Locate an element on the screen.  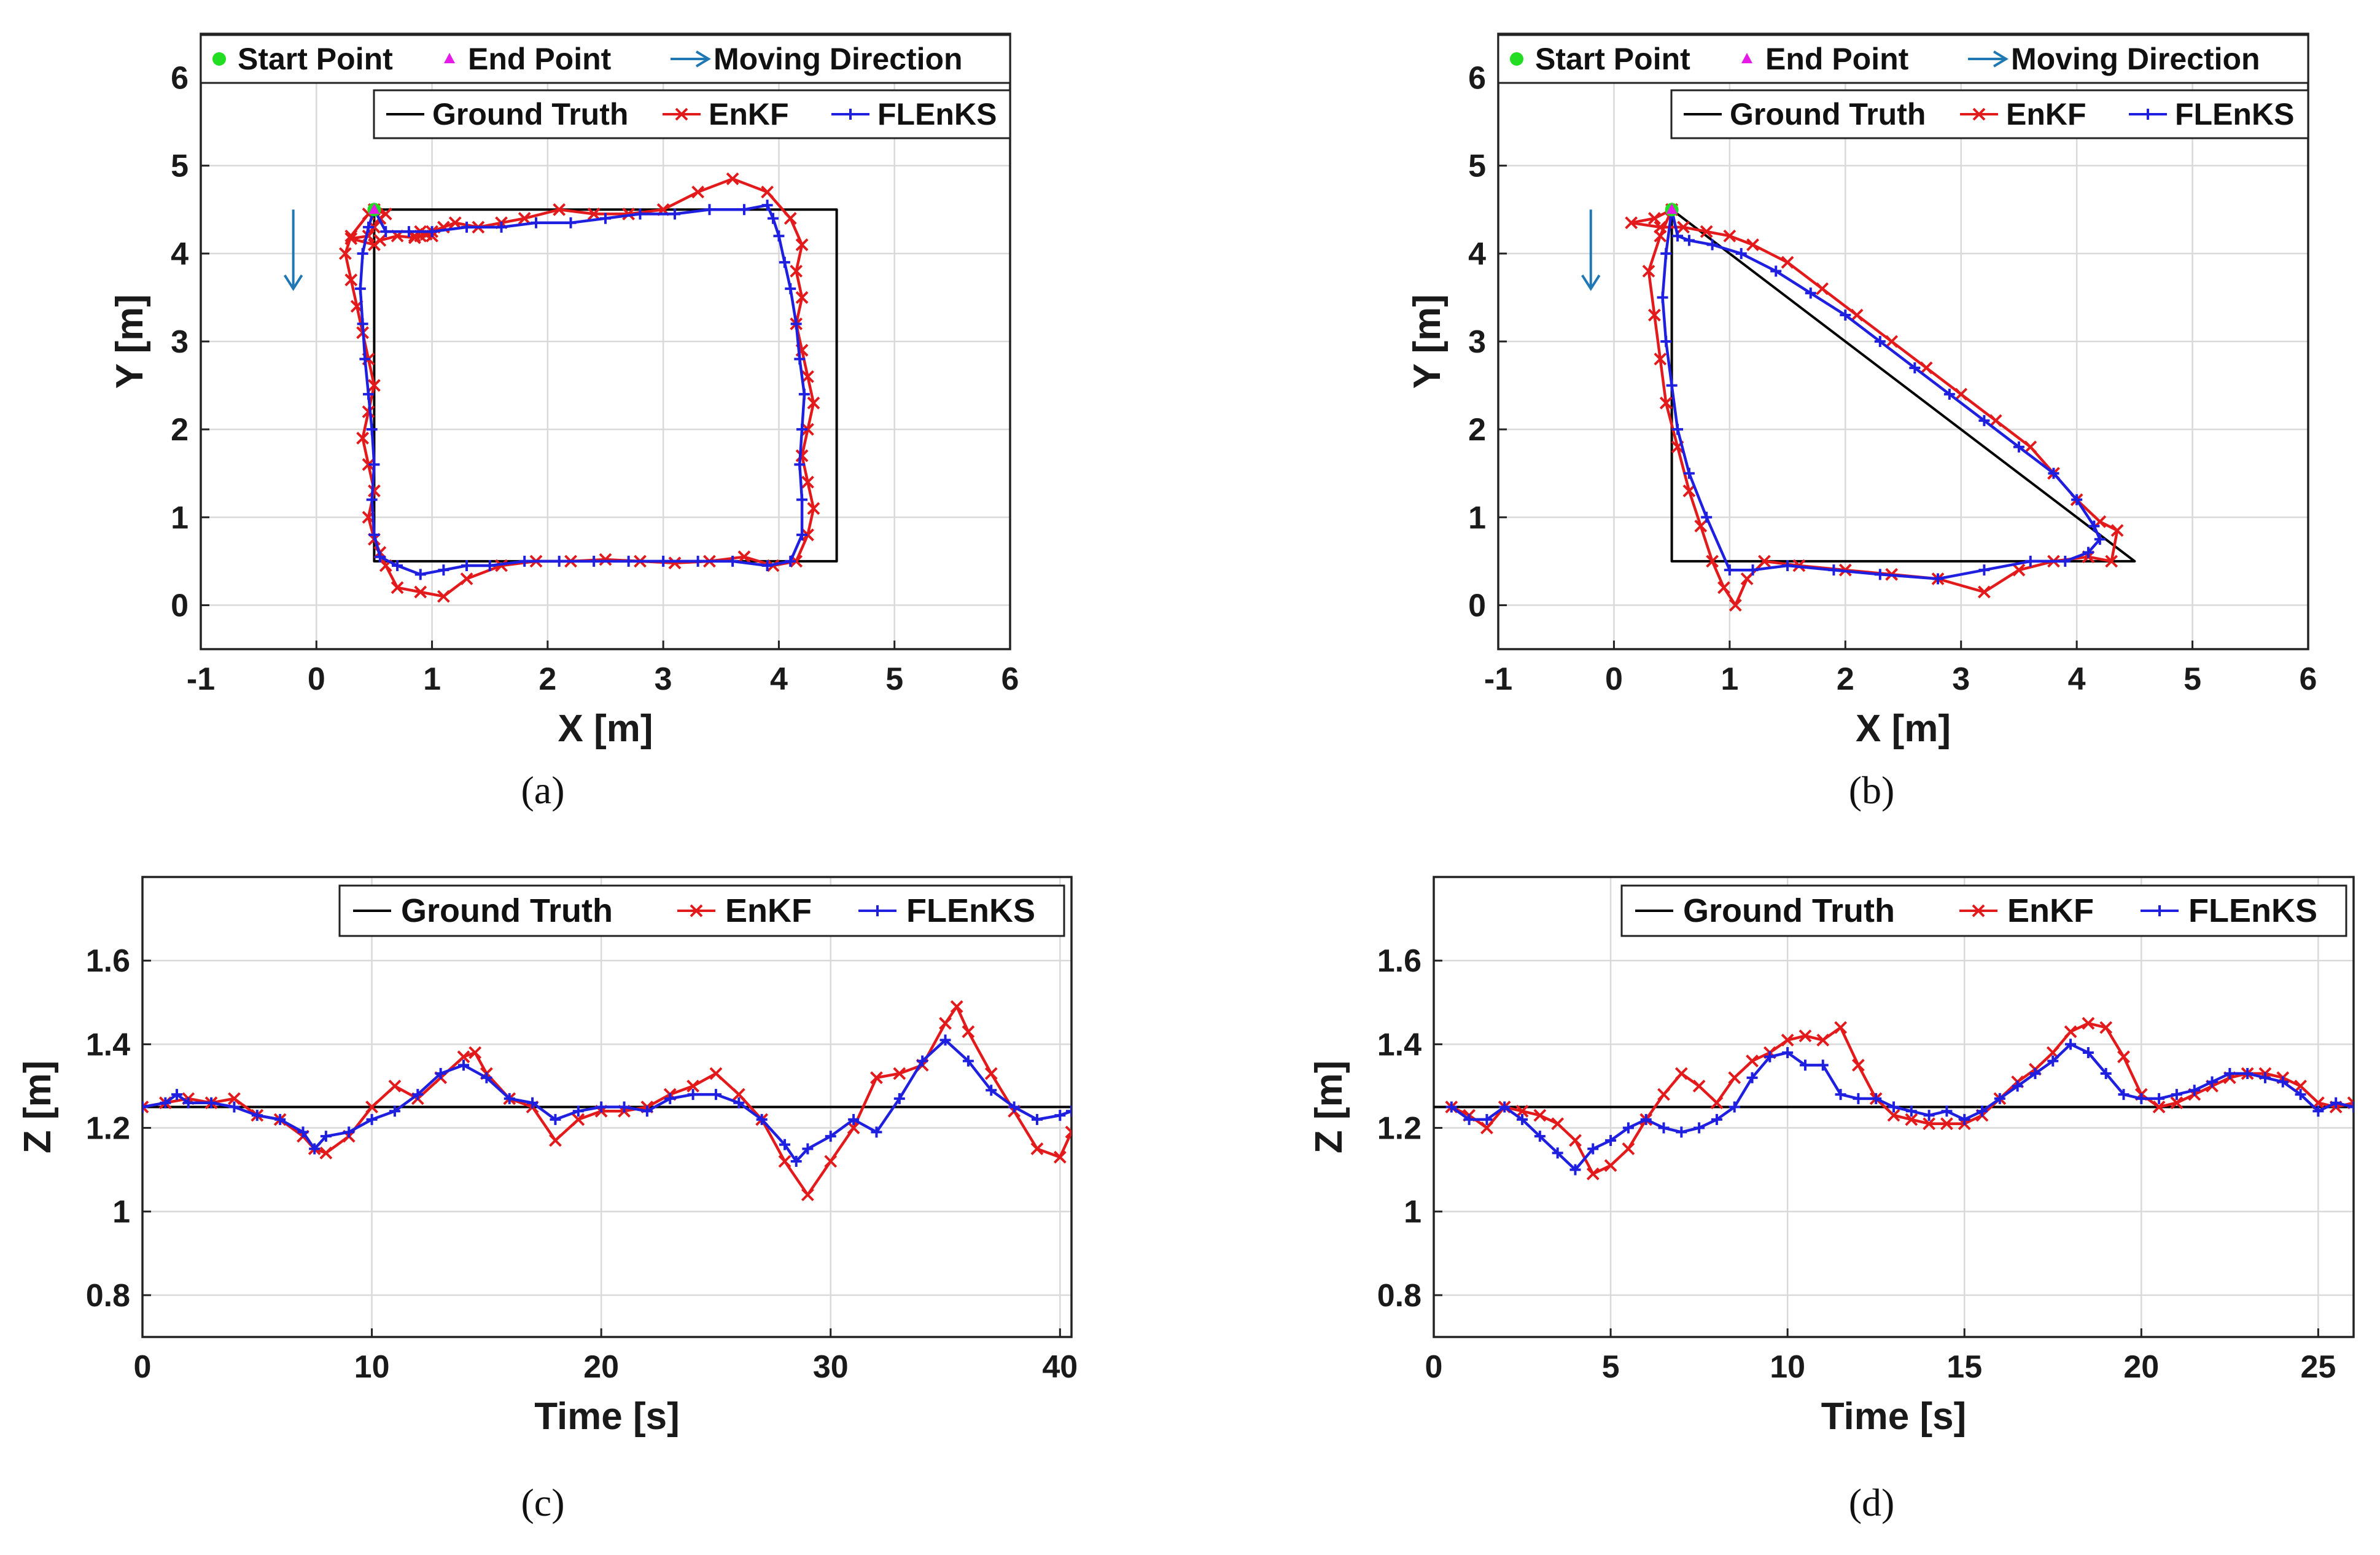
y-tick-label: 1.6 is located at coordinates (1399, 961).